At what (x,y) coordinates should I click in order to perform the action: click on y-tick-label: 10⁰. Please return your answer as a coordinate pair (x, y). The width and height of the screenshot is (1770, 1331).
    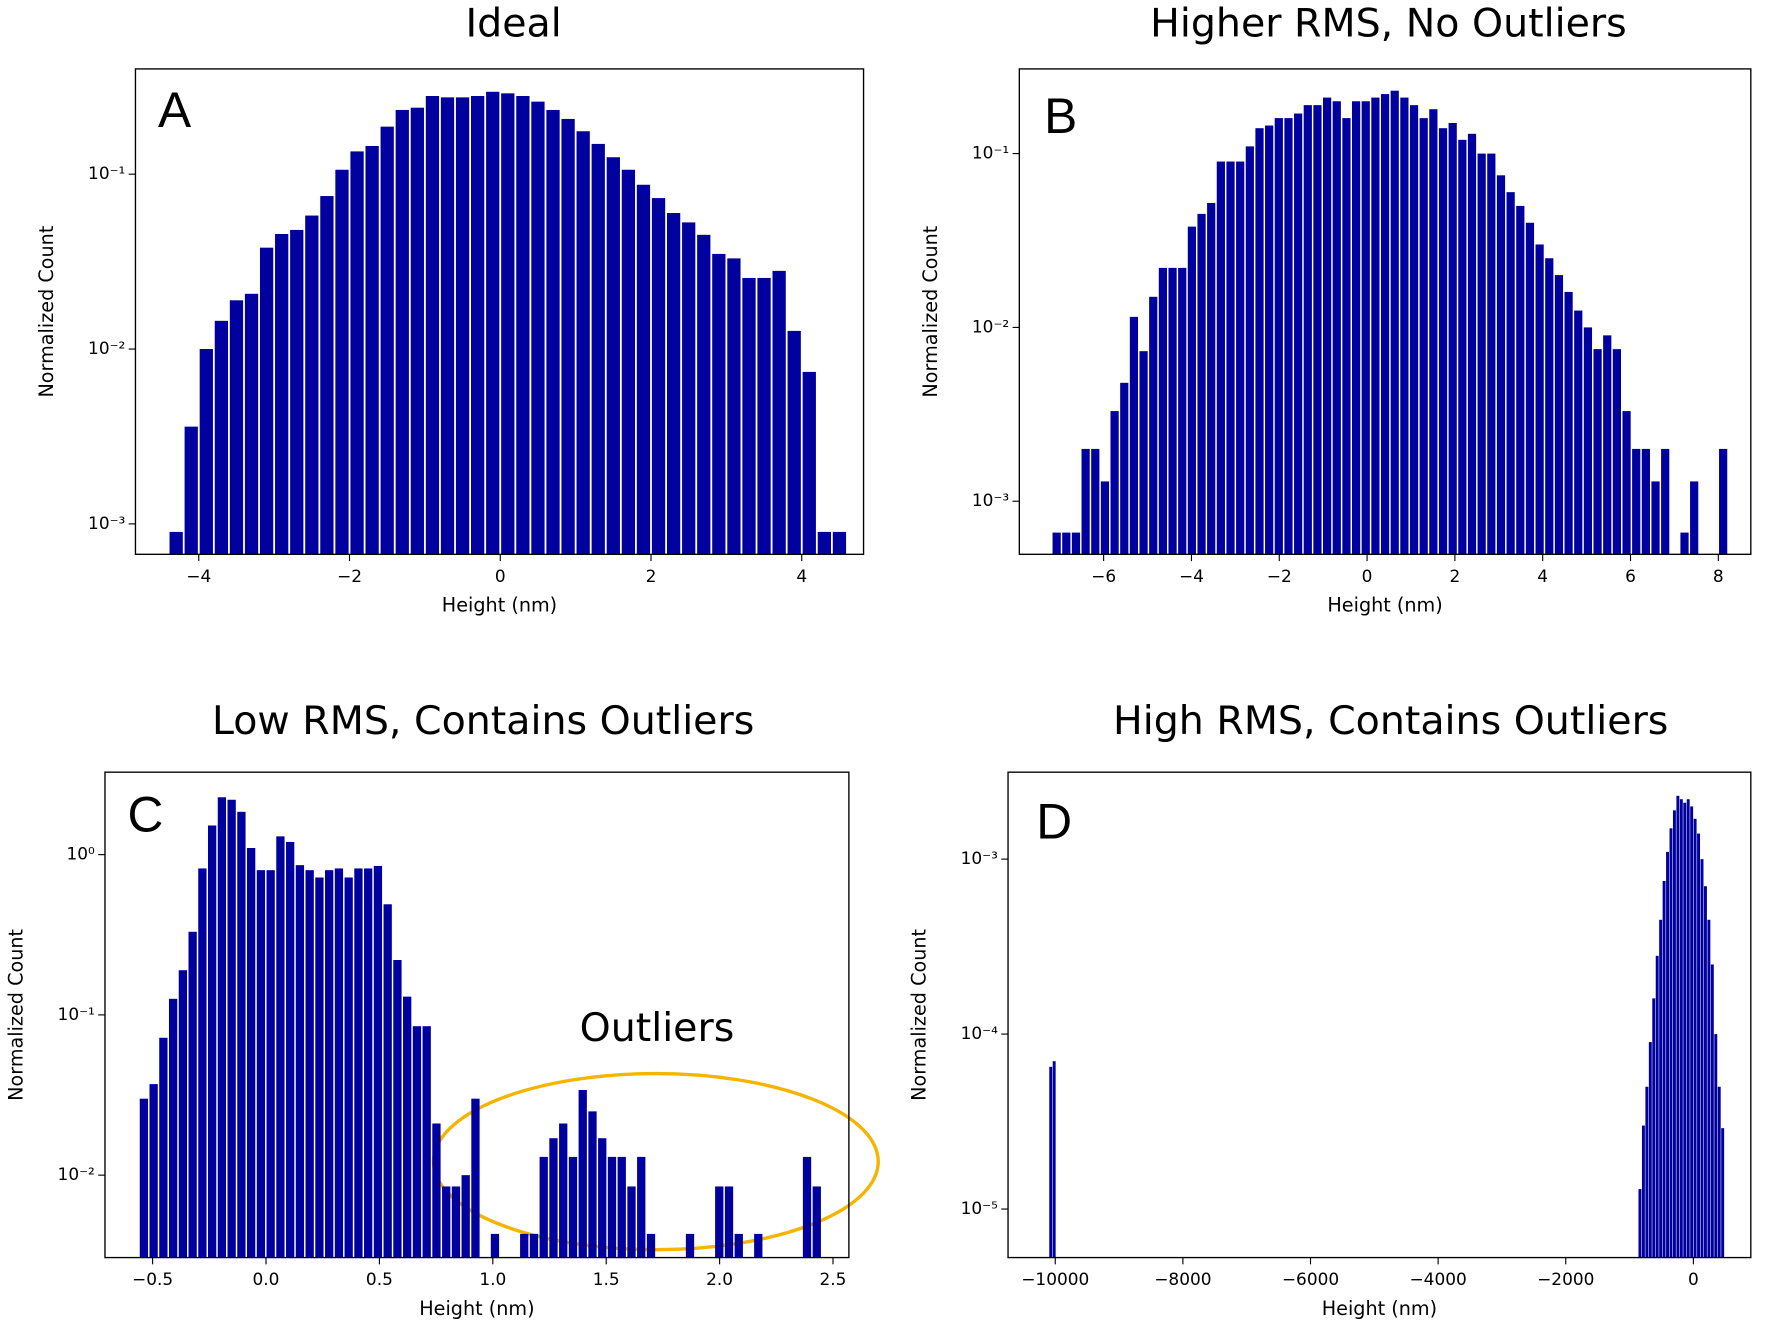
    Looking at the image, I should click on (80, 854).